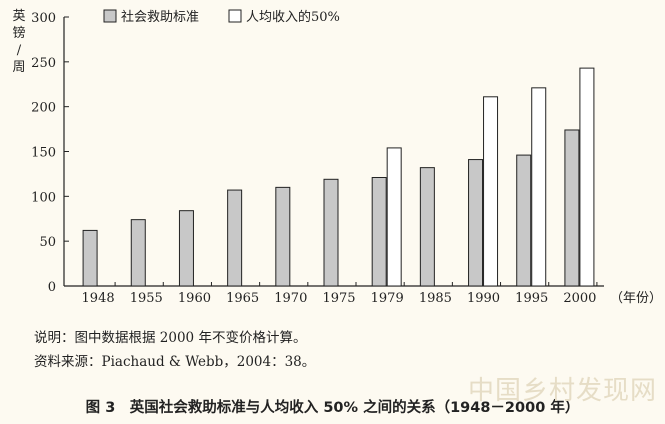 This screenshot has width=665, height=424. What do you see at coordinates (19, 50) in the screenshot?
I see `y-axis-label-char: /` at bounding box center [19, 50].